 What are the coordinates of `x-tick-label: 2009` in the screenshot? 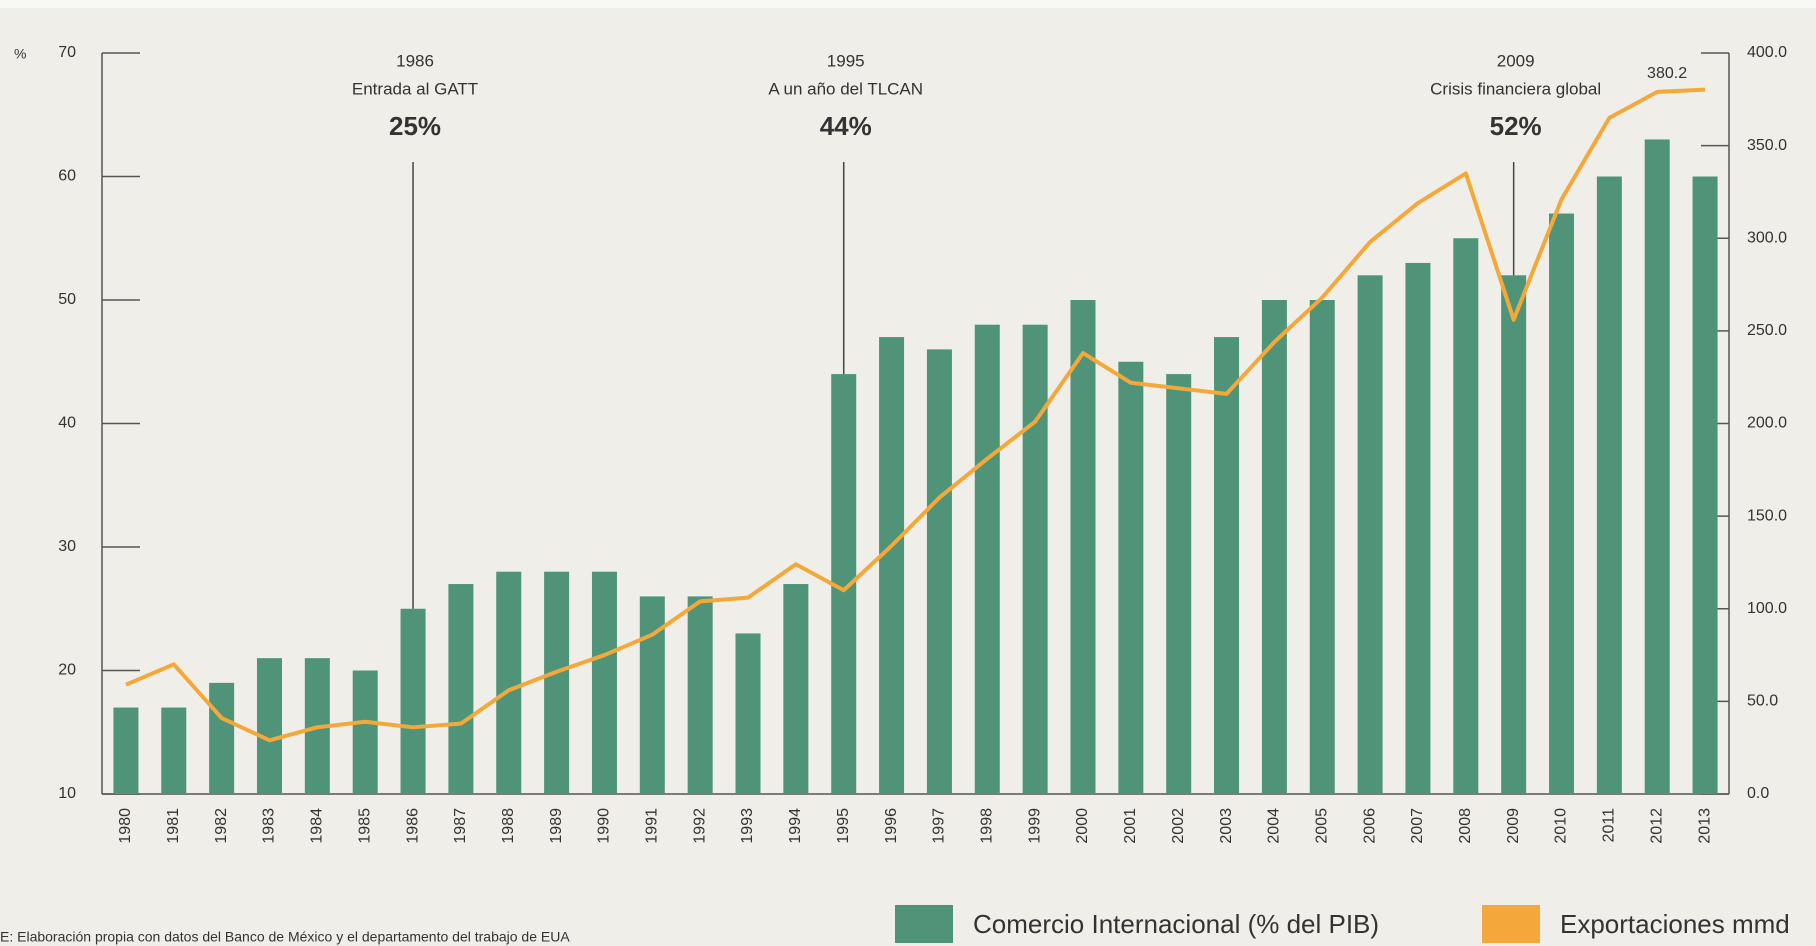 It's located at (1513, 826).